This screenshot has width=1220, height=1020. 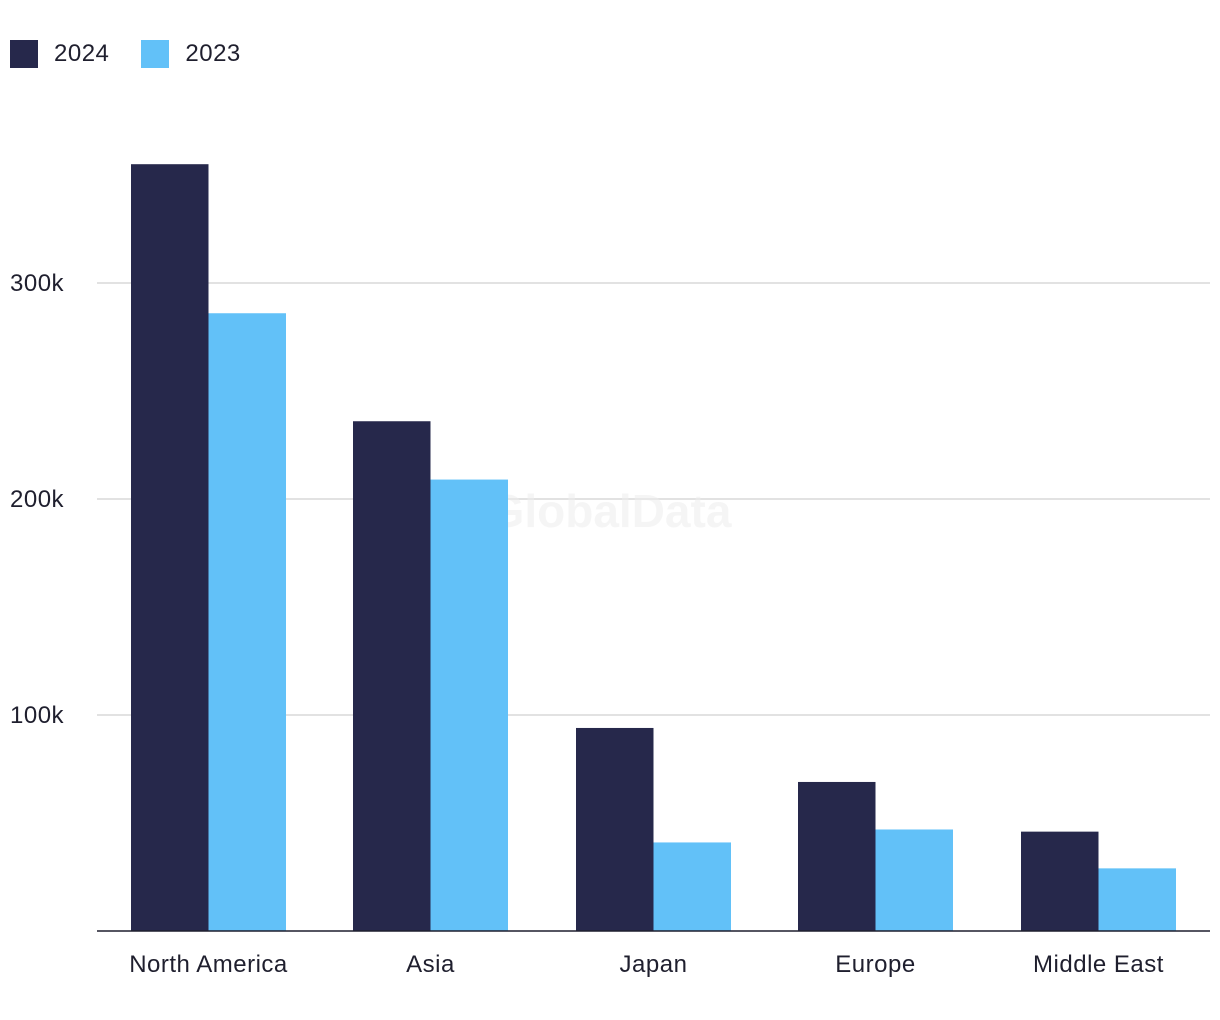 I want to click on y-tick-labels: 100k 200k 300k, so click(x=37, y=499).